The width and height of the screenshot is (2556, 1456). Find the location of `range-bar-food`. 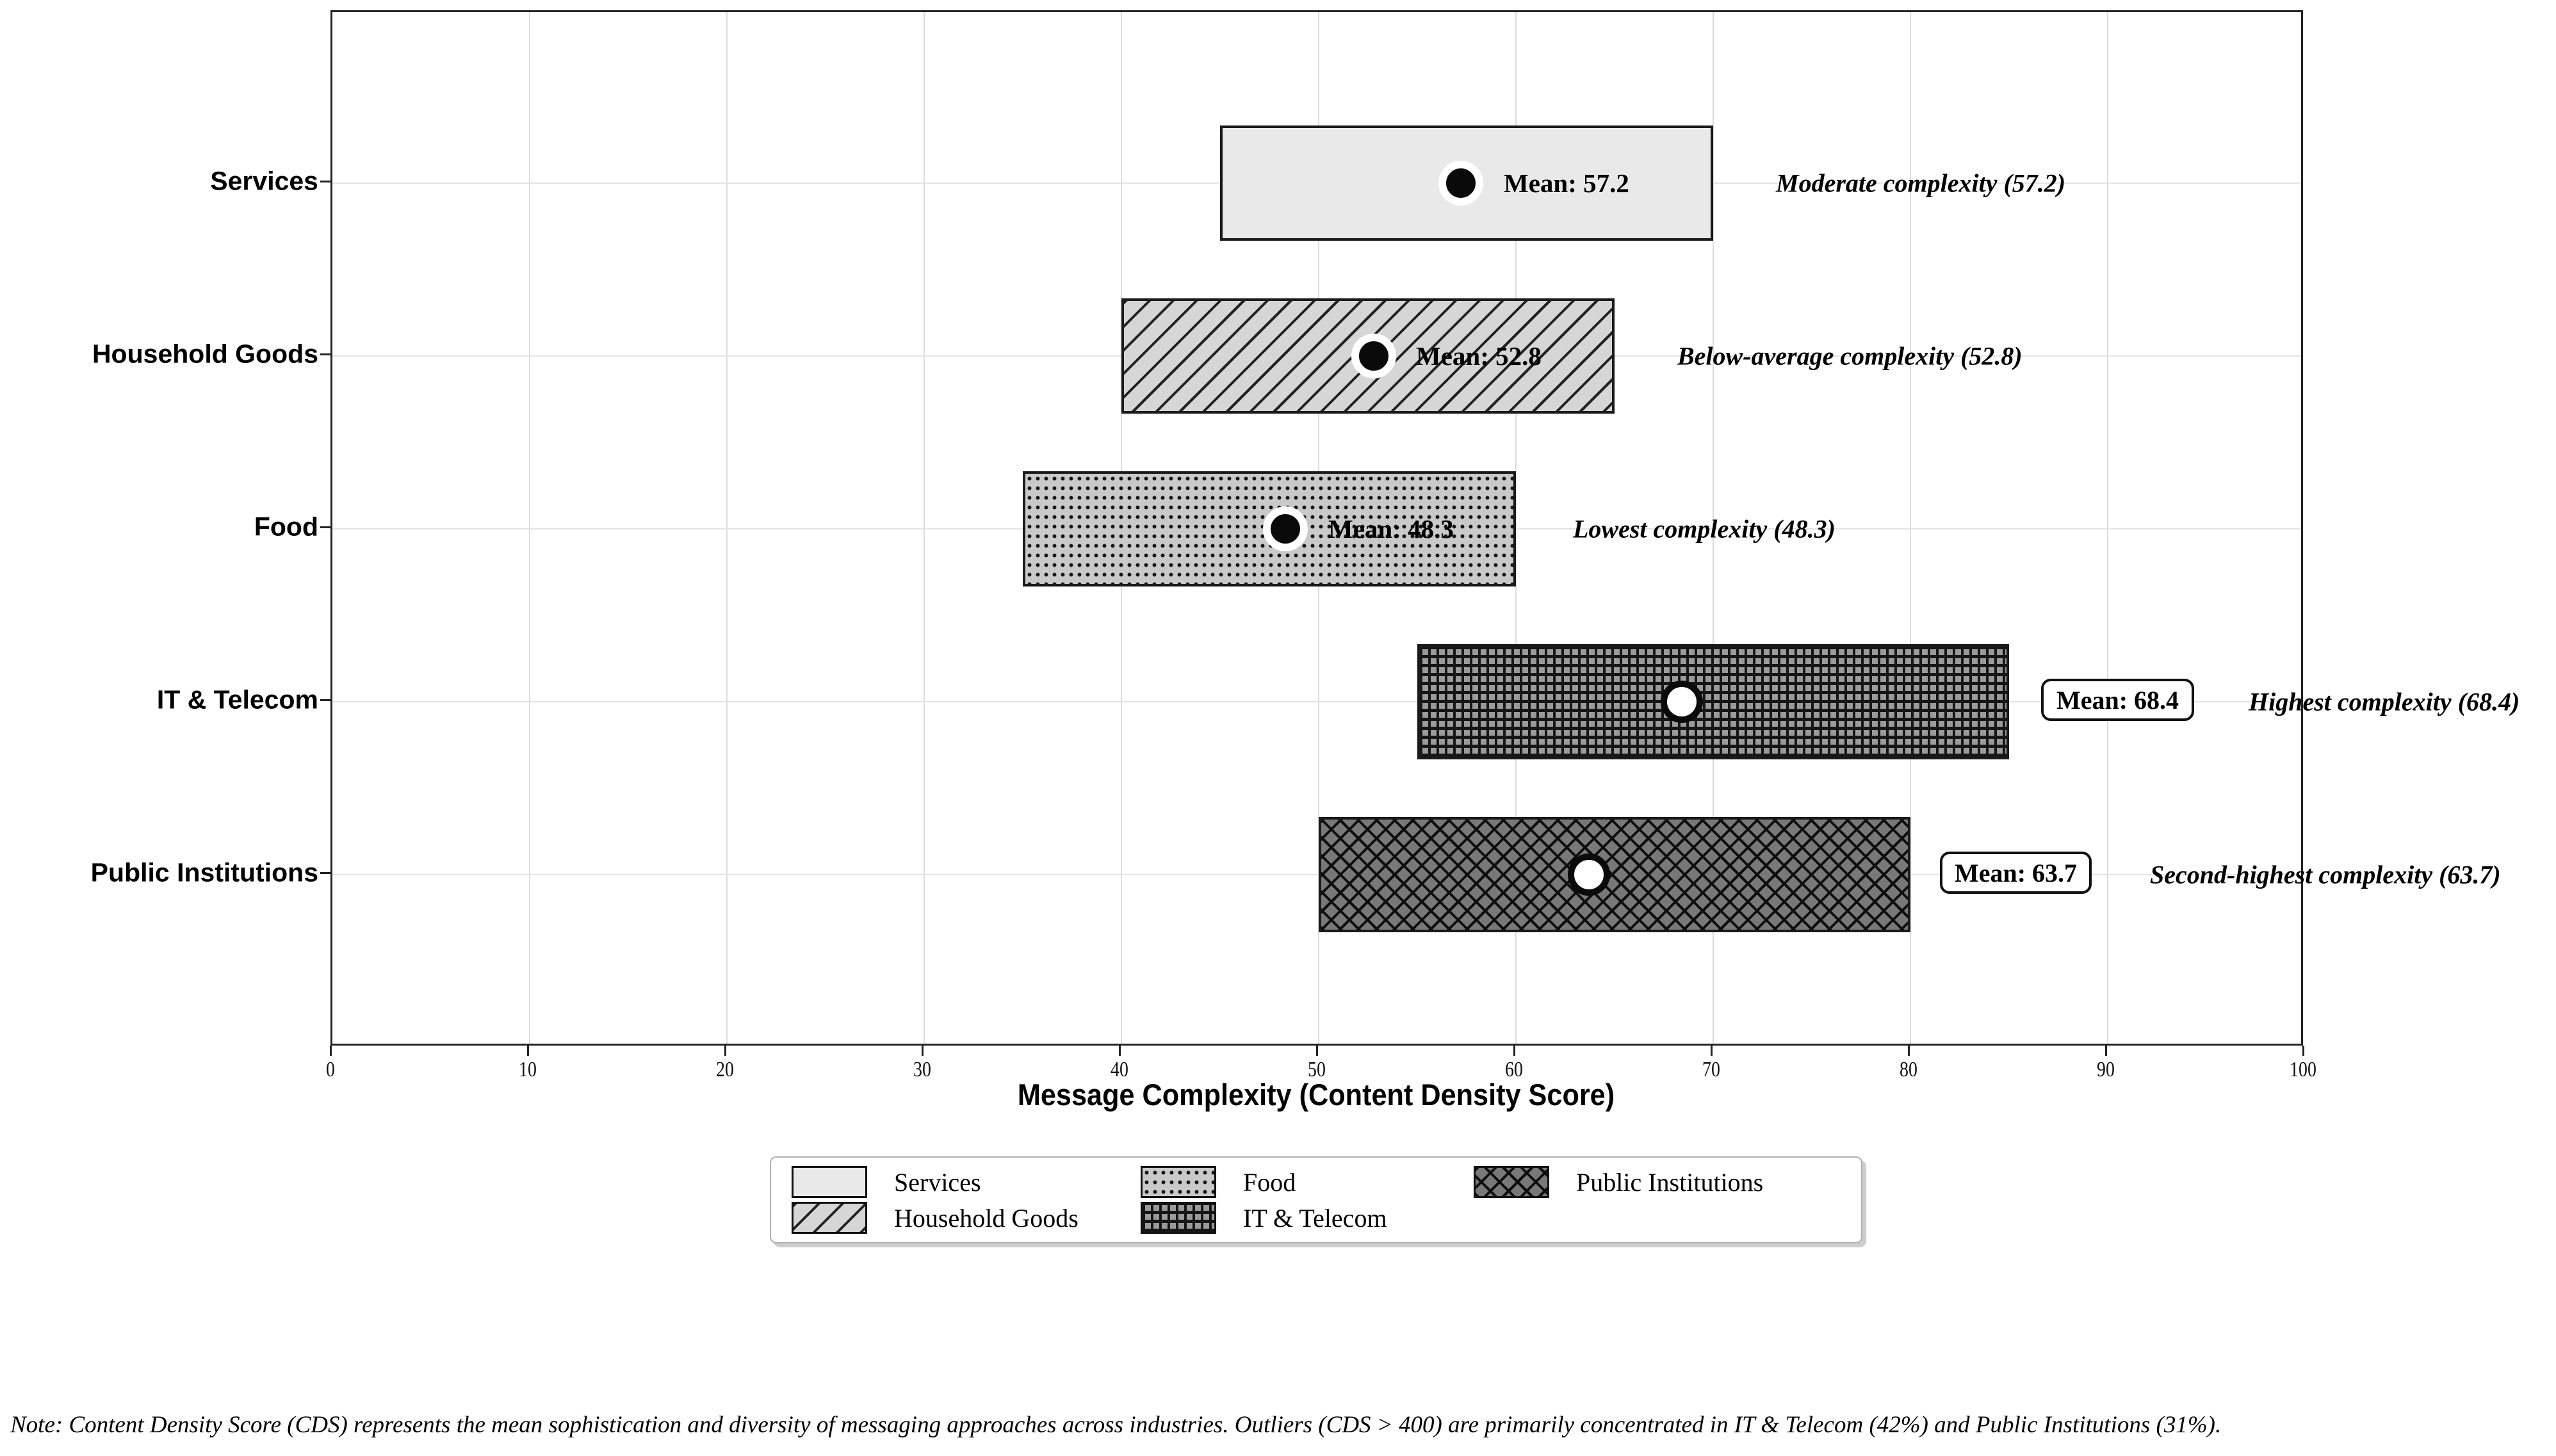

range-bar-food is located at coordinates (1269, 529).